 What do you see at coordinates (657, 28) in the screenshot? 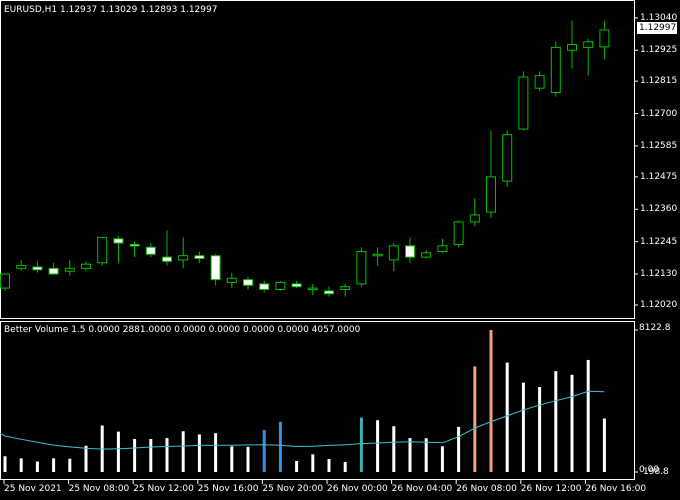
I see `current-price-label: 1.12997` at bounding box center [657, 28].